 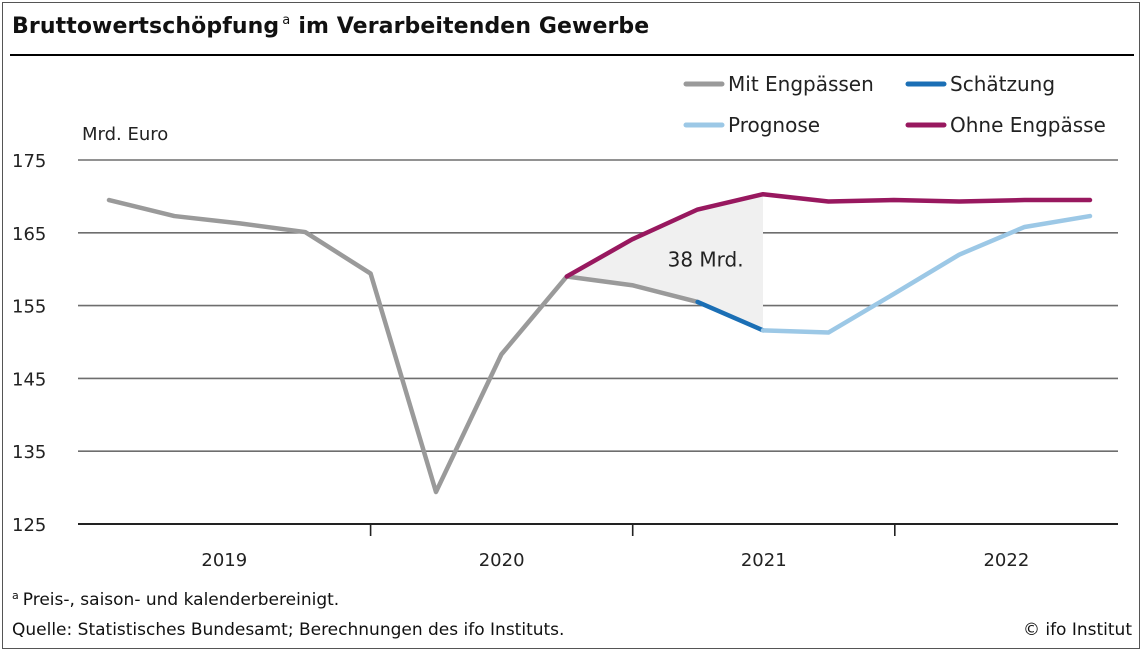 I want to click on footnote-marker: a, so click(x=15, y=595).